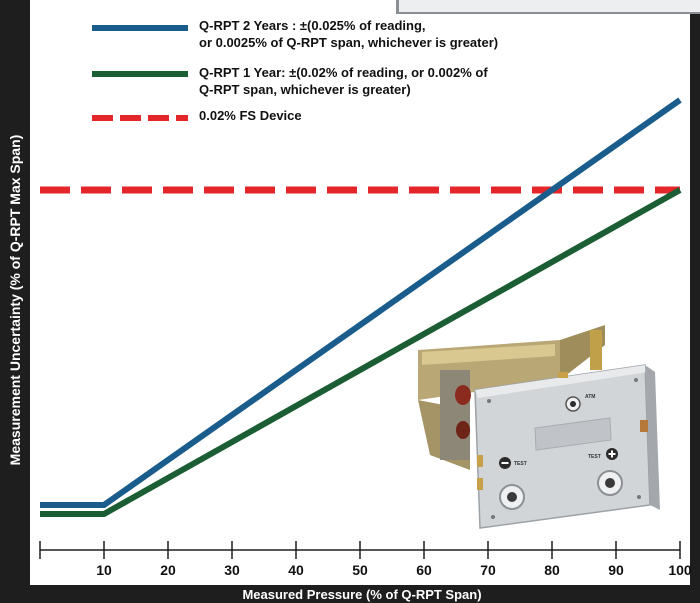 The image size is (700, 603). Describe the element at coordinates (616, 570) in the screenshot. I see `x-tick-label: 90` at that location.